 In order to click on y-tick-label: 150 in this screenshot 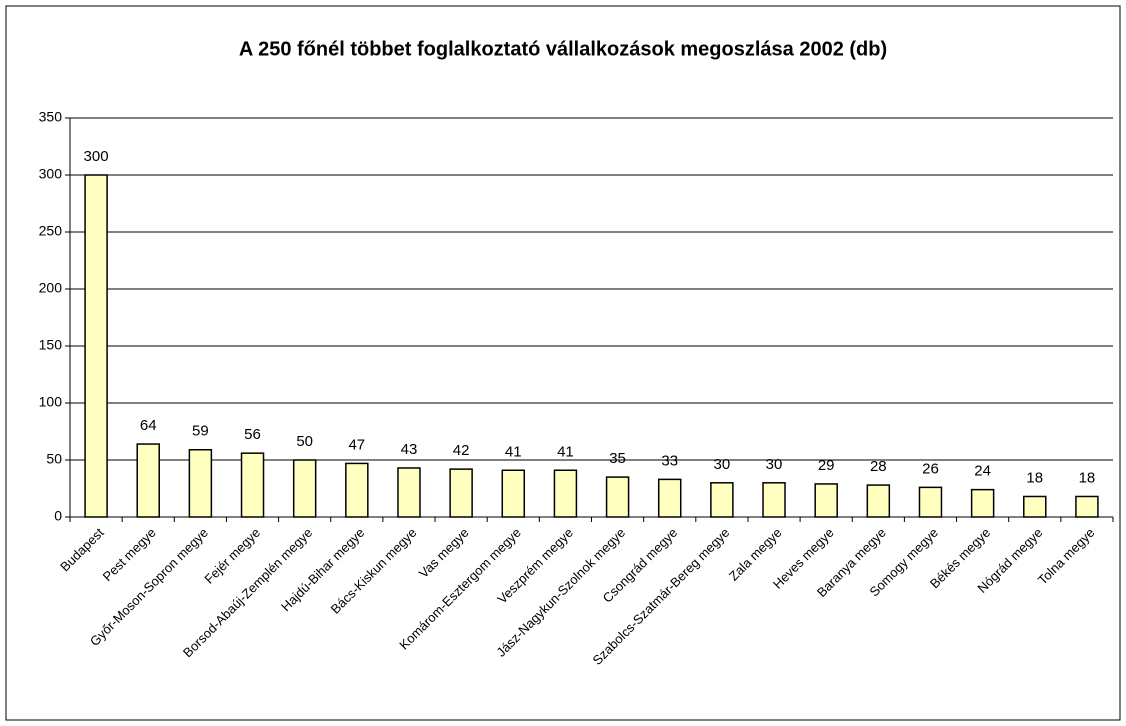, I will do `click(51, 345)`.